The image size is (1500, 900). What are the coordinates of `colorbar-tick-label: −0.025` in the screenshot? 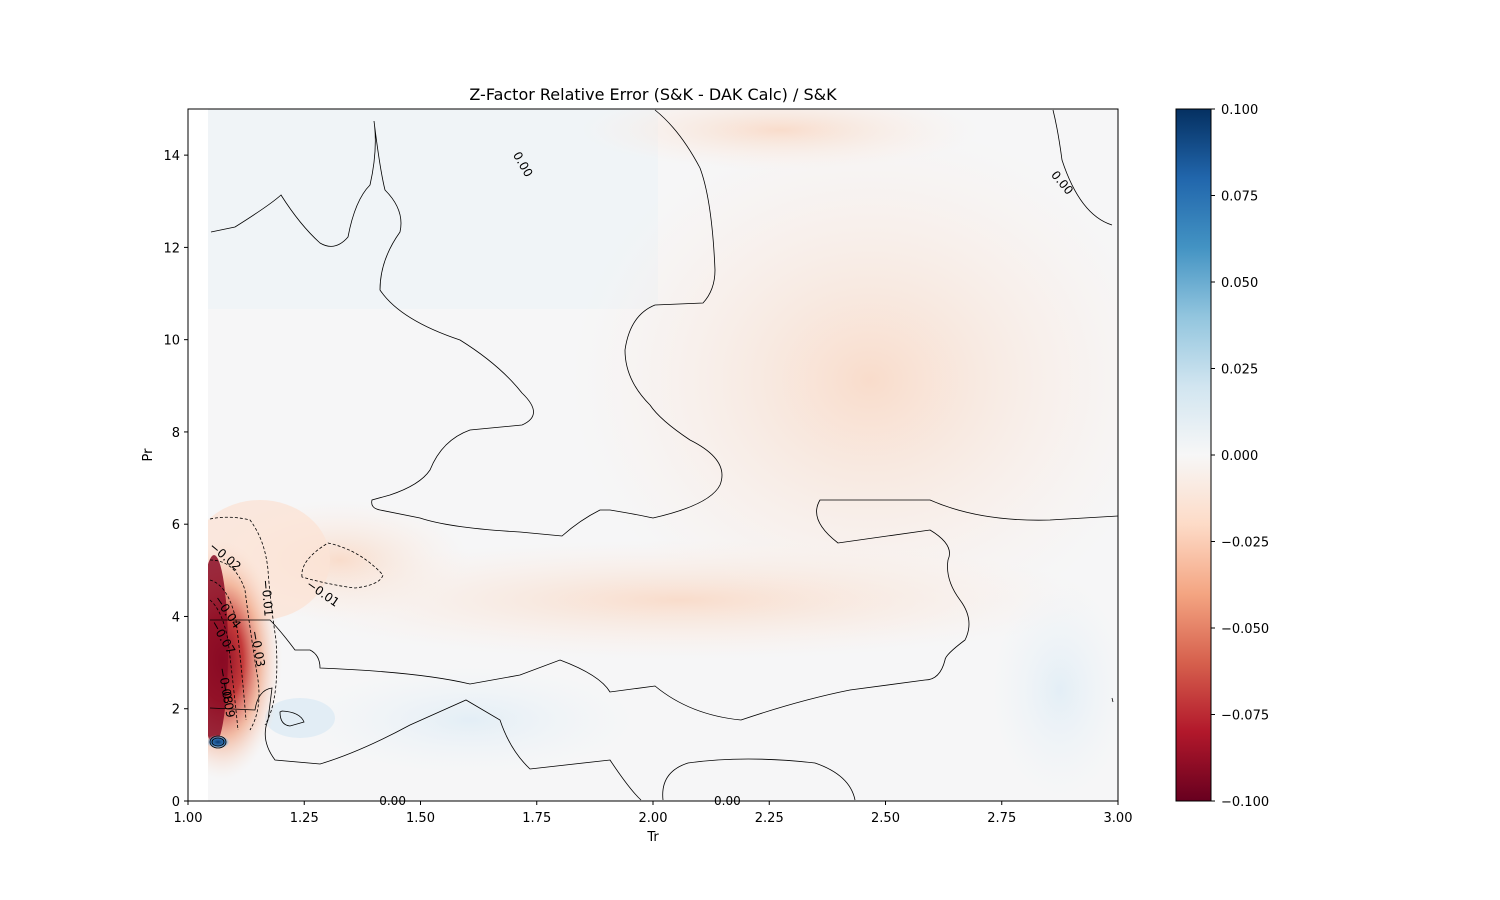 It's located at (1245, 543).